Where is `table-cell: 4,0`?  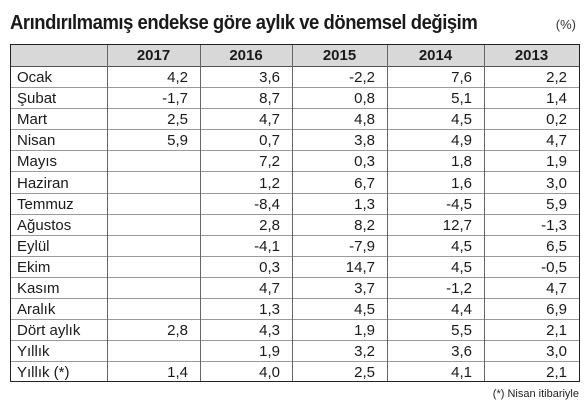 table-cell: 4,0 is located at coordinates (269, 373).